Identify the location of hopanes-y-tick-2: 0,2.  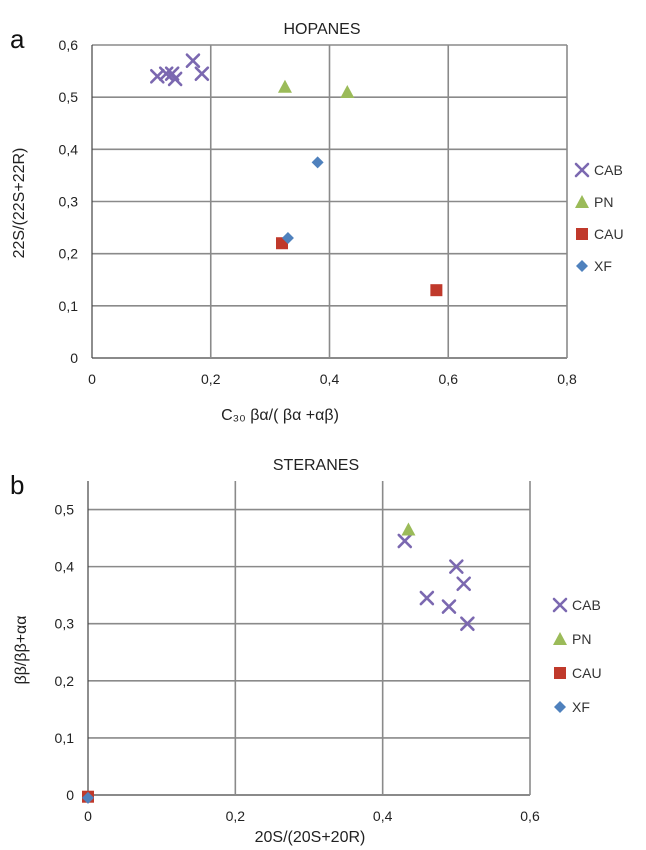
(69, 254).